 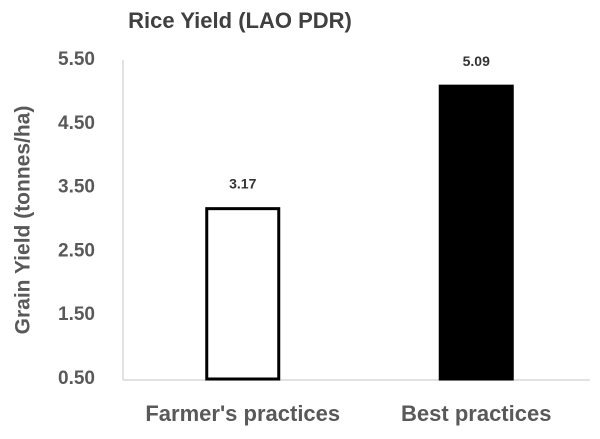 What do you see at coordinates (23, 220) in the screenshot?
I see `y-axis-title: Grain Yield (tonnes/ha)` at bounding box center [23, 220].